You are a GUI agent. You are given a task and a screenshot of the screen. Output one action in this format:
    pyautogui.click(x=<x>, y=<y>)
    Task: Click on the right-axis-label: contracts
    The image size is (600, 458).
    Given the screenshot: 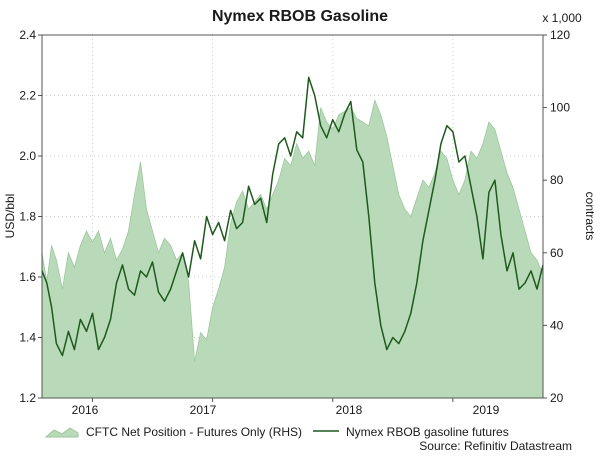 What is the action you would take?
    pyautogui.click(x=590, y=216)
    